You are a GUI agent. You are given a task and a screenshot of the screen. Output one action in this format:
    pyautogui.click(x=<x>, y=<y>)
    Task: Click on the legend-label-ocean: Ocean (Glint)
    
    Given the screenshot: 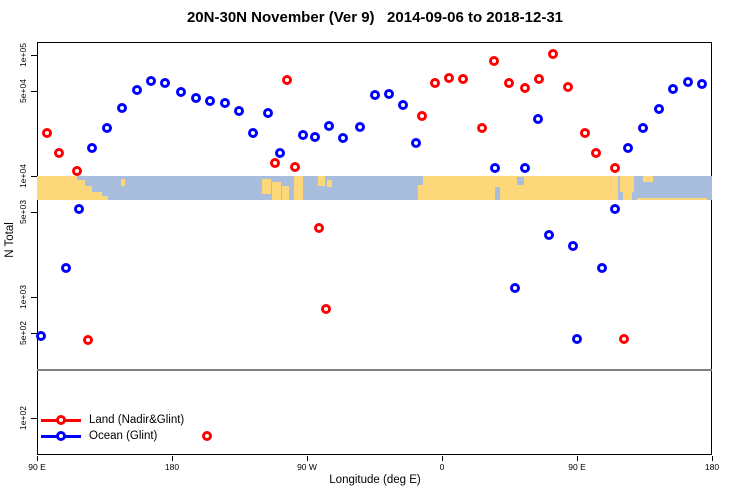 What is the action you would take?
    pyautogui.click(x=123, y=436)
    